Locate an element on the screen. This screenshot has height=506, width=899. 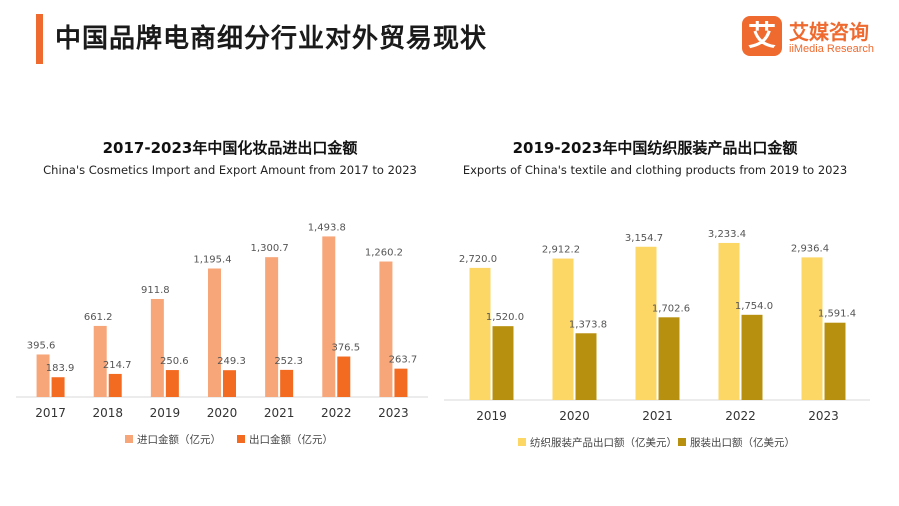
bar-textile-s1-2020 is located at coordinates (586, 366).